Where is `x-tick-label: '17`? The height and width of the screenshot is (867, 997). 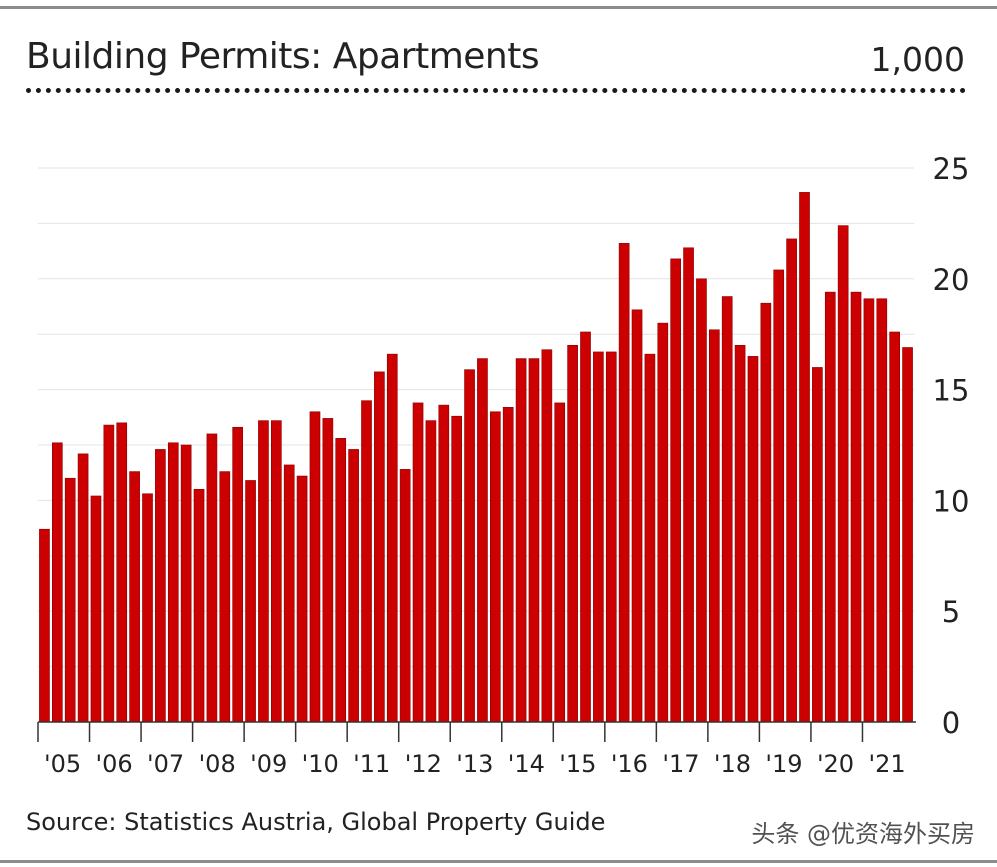 x-tick-label: '17 is located at coordinates (680, 764).